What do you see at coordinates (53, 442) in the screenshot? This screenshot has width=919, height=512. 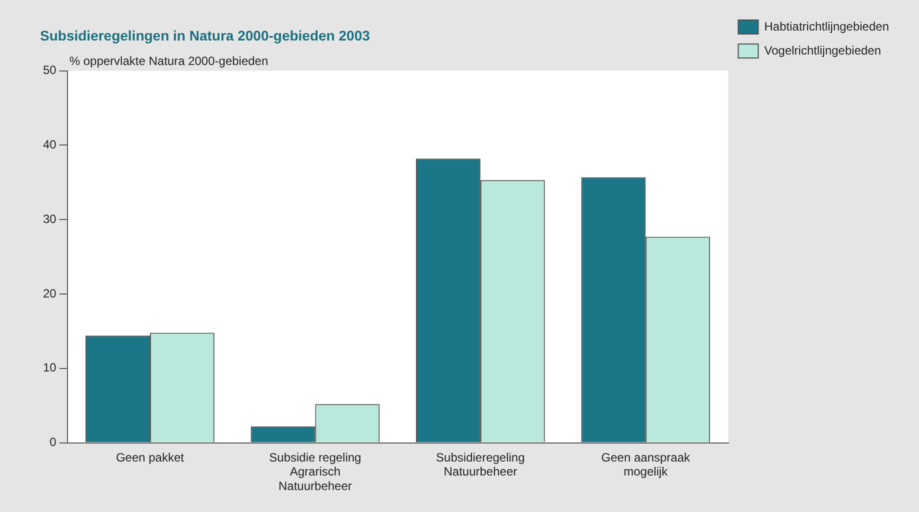 I see `y-tick-label: 0` at bounding box center [53, 442].